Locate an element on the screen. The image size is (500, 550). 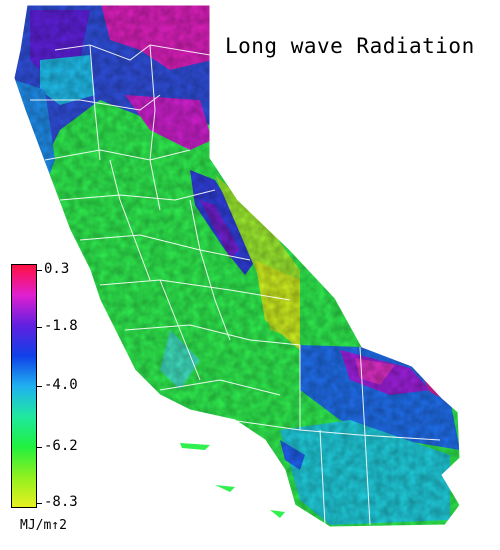
unit-label: MJ/m↑2 is located at coordinates (43, 525).